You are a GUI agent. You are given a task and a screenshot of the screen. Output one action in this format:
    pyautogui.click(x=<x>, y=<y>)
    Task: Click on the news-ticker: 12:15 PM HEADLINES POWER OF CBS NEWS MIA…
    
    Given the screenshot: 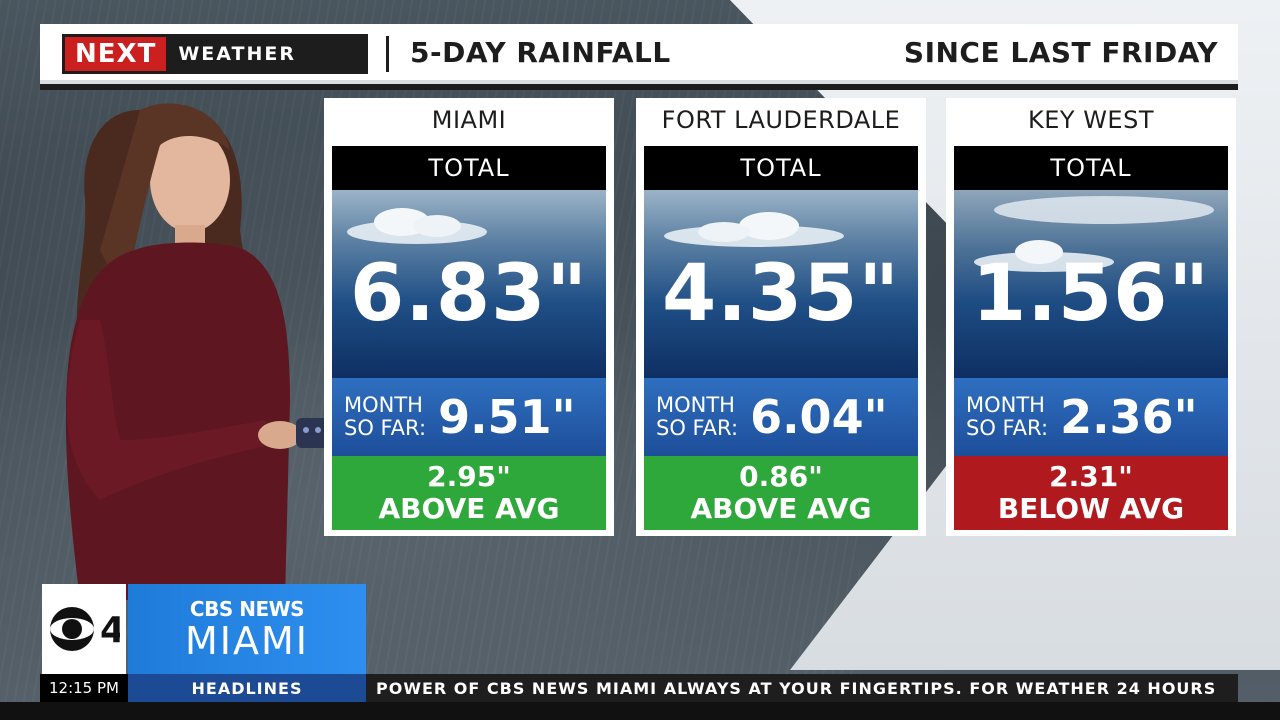 What is the action you would take?
    pyautogui.click(x=639, y=688)
    